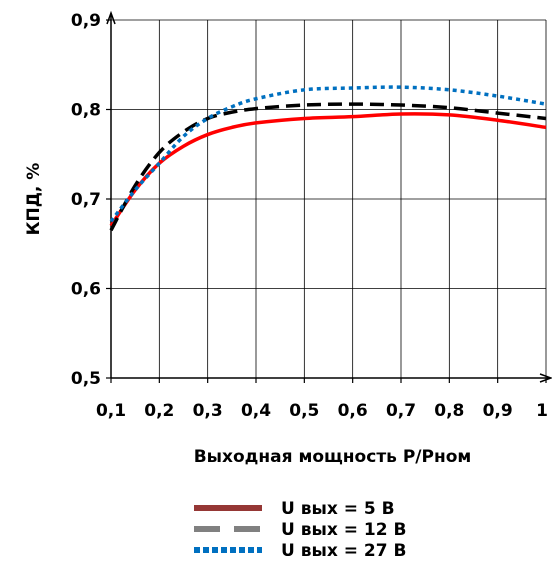  What do you see at coordinates (343, 530) in the screenshot?
I see `legend-label-2: U вых = 12 В` at bounding box center [343, 530].